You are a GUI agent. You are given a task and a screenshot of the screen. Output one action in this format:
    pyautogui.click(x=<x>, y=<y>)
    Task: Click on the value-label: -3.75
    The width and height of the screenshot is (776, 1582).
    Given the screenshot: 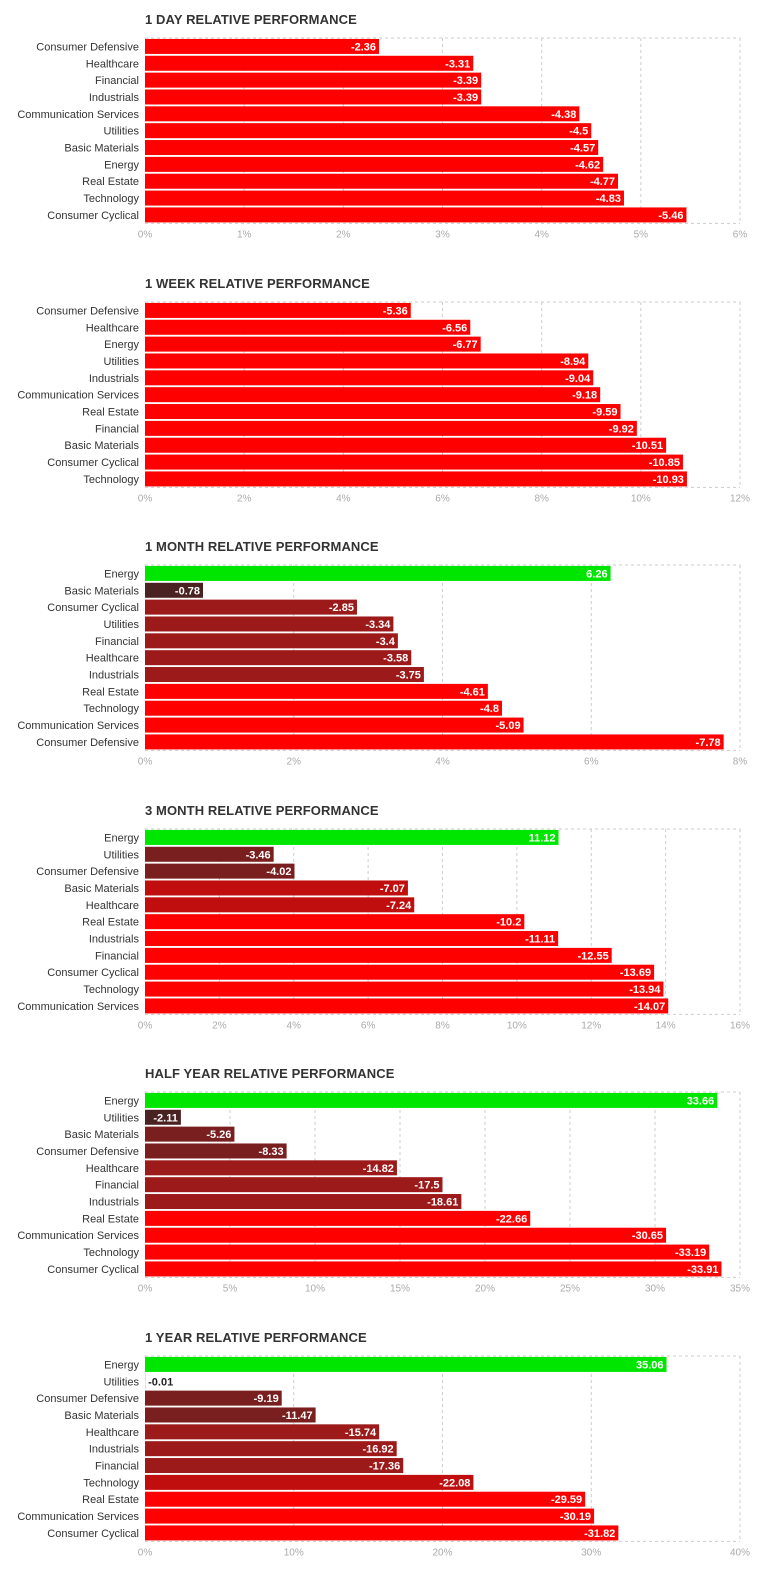 What is the action you would take?
    pyautogui.click(x=408, y=676)
    